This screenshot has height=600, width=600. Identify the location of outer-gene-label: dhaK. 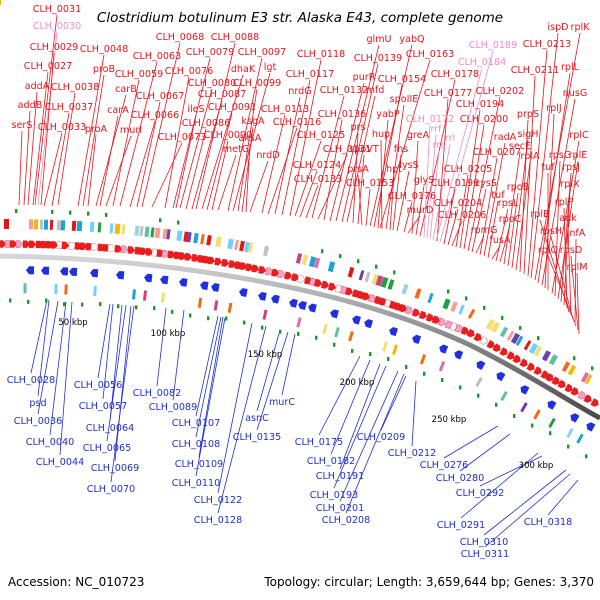
(243, 69).